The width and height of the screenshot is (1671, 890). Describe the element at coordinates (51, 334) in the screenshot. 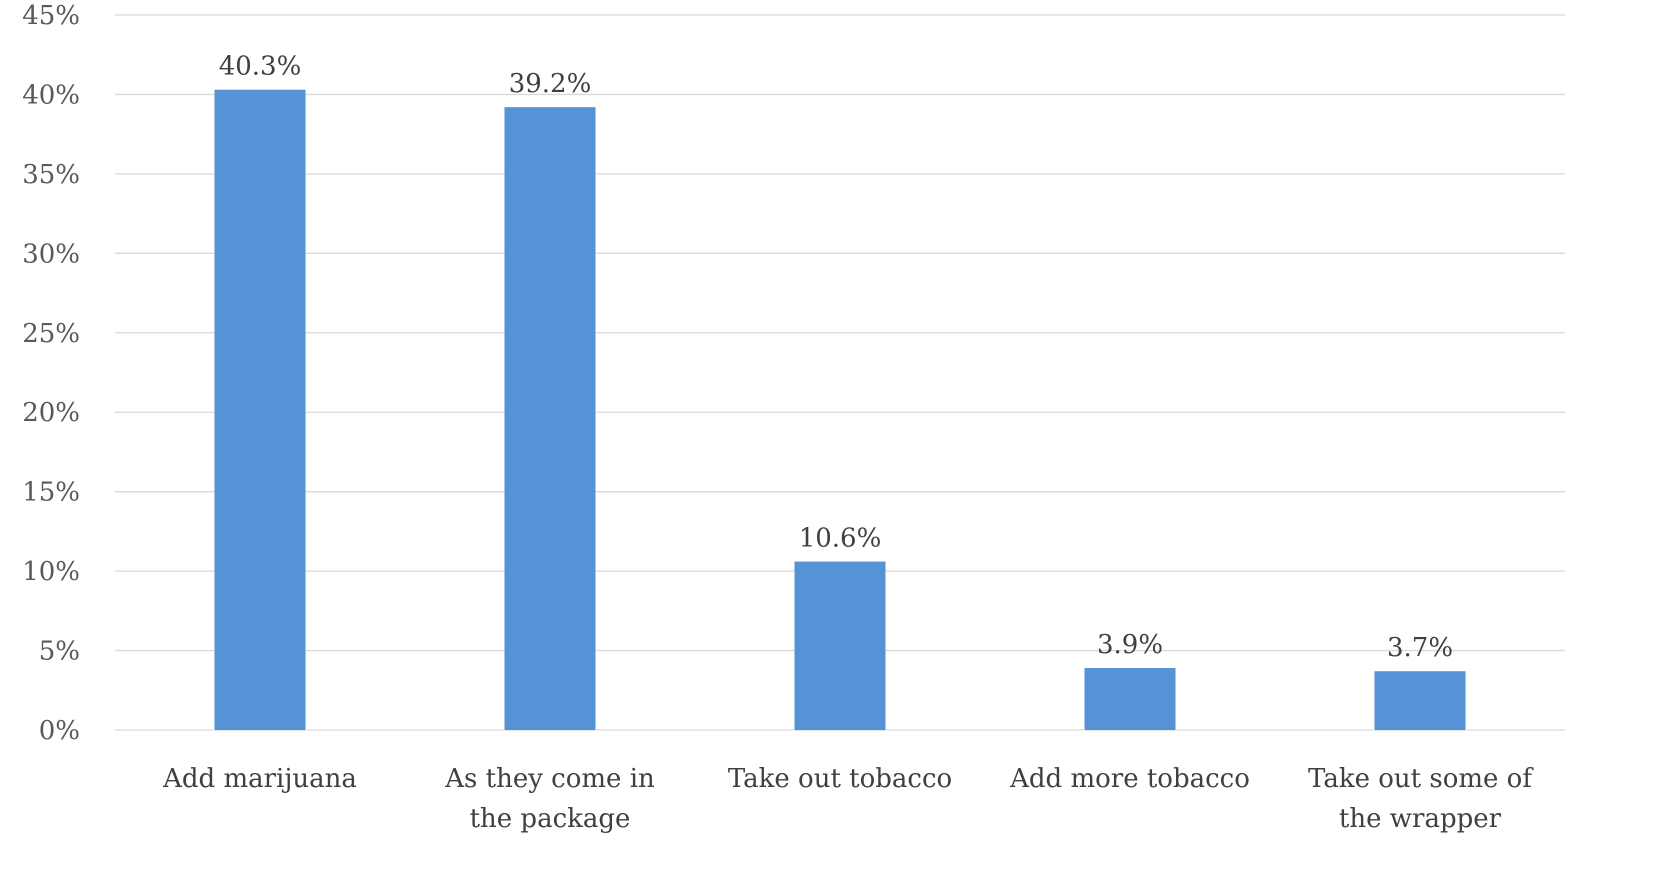

I see `y-tick-label: 25%` at that location.